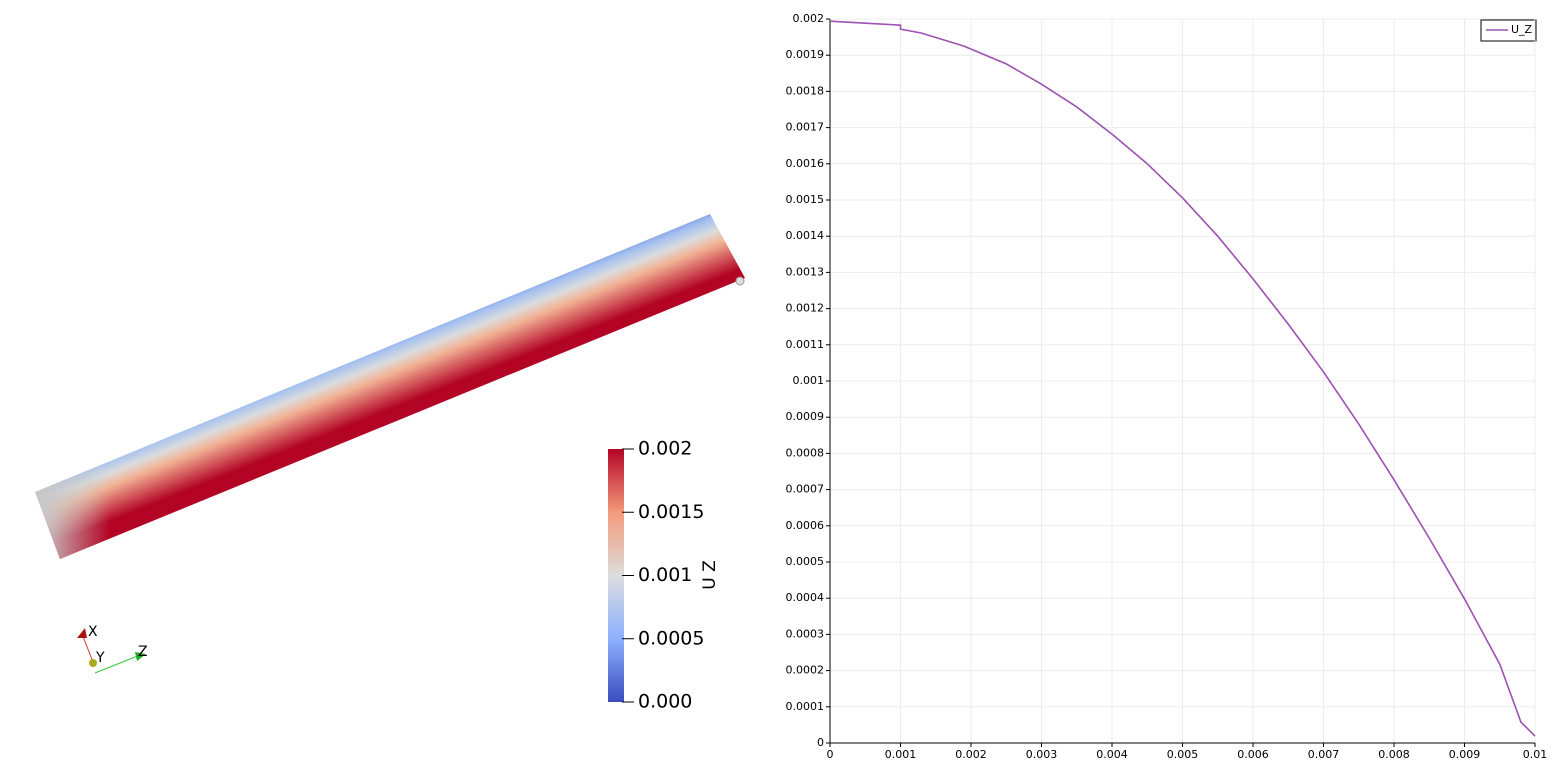 The image size is (1556, 771). Describe the element at coordinates (82, 633) in the screenshot. I see `axis-x-head` at that location.